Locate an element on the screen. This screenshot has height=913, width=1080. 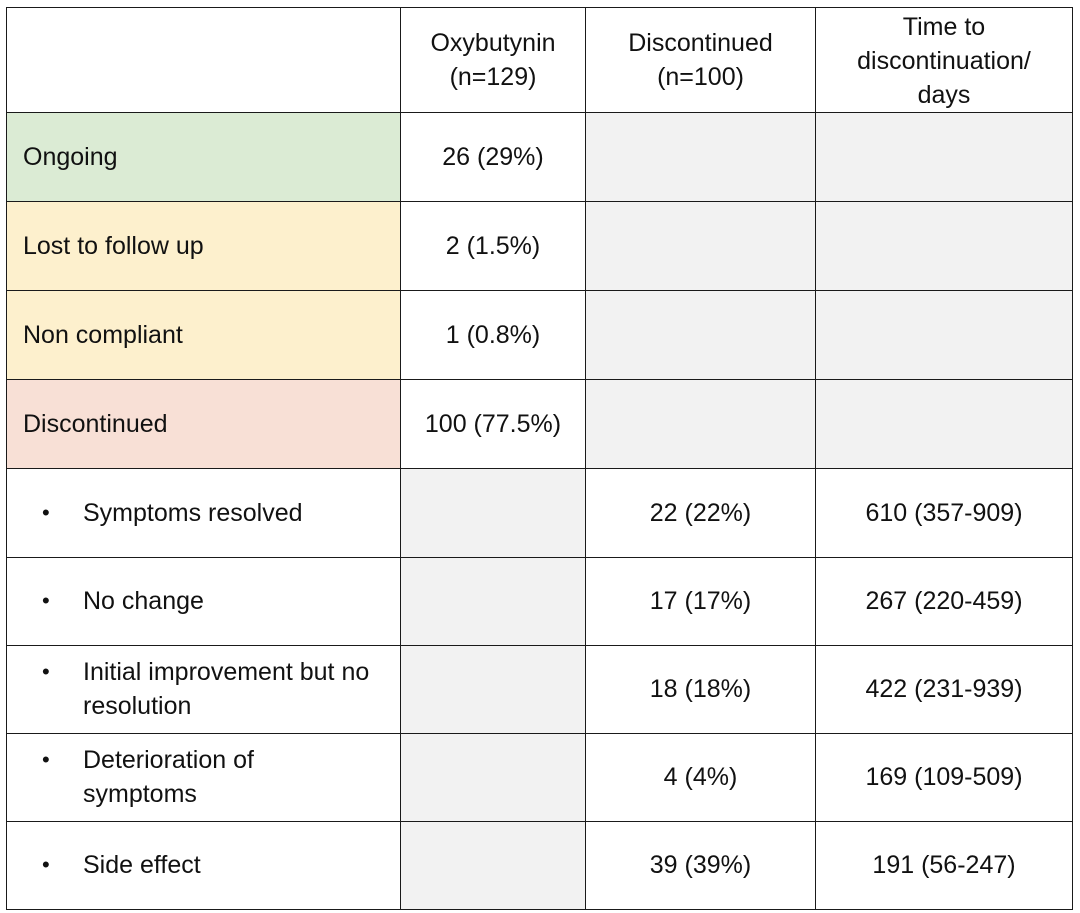
table-row: Ongoing 26 (29%) is located at coordinates (539, 157).